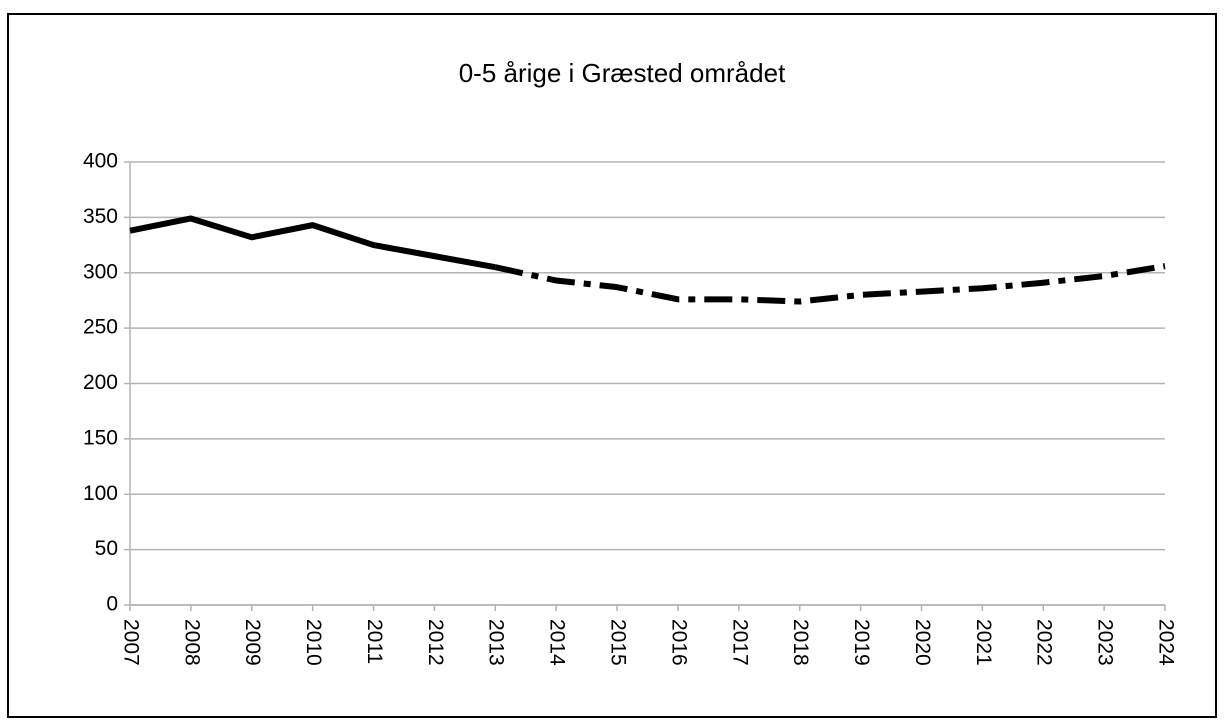 This screenshot has width=1224, height=725. What do you see at coordinates (800, 642) in the screenshot?
I see `x-tick-label: 2018` at bounding box center [800, 642].